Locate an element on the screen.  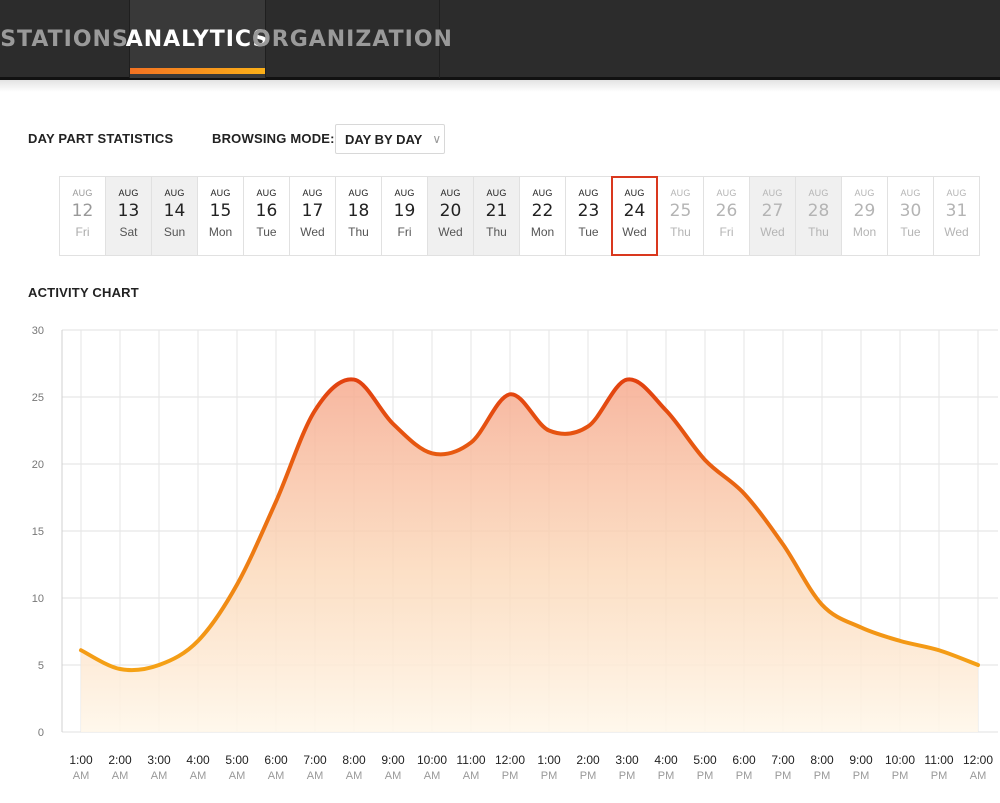
y-tick-label: 25 is located at coordinates (38, 398).